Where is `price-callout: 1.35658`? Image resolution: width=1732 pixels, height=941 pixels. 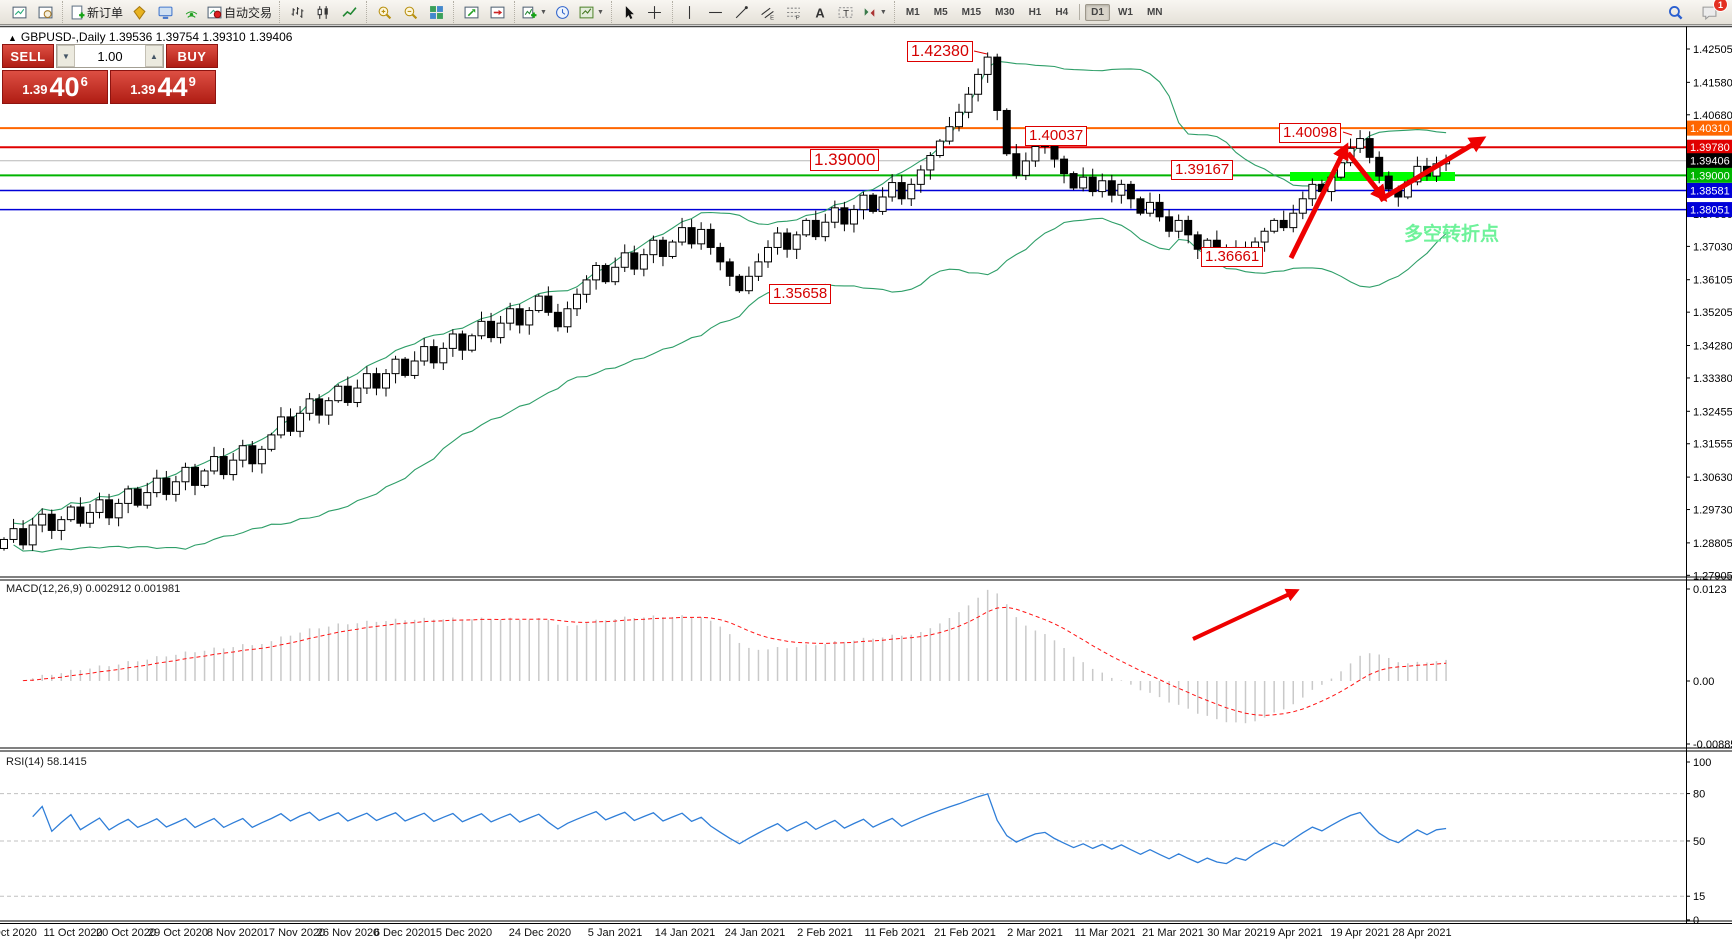
price-callout: 1.35658 is located at coordinates (800, 294).